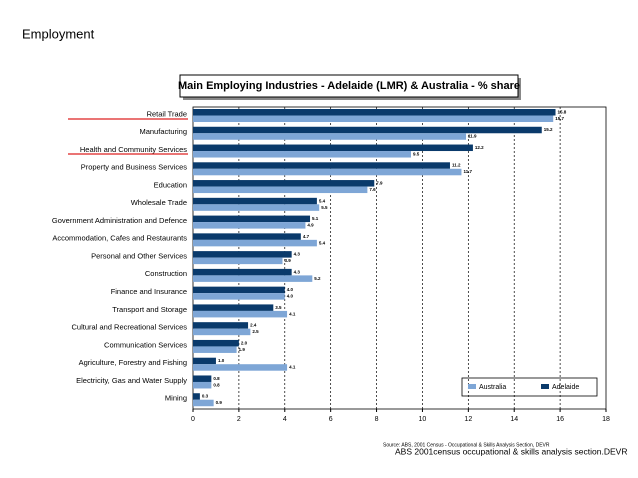  Describe the element at coordinates (529, 387) in the screenshot. I see `legend` at that location.